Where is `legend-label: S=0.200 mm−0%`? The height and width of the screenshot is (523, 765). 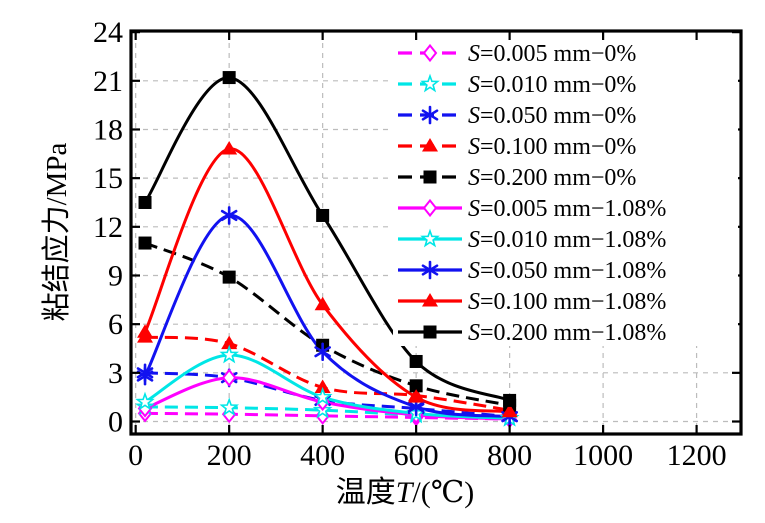 legend-label: S=0.200 mm−0% is located at coordinates (552, 178).